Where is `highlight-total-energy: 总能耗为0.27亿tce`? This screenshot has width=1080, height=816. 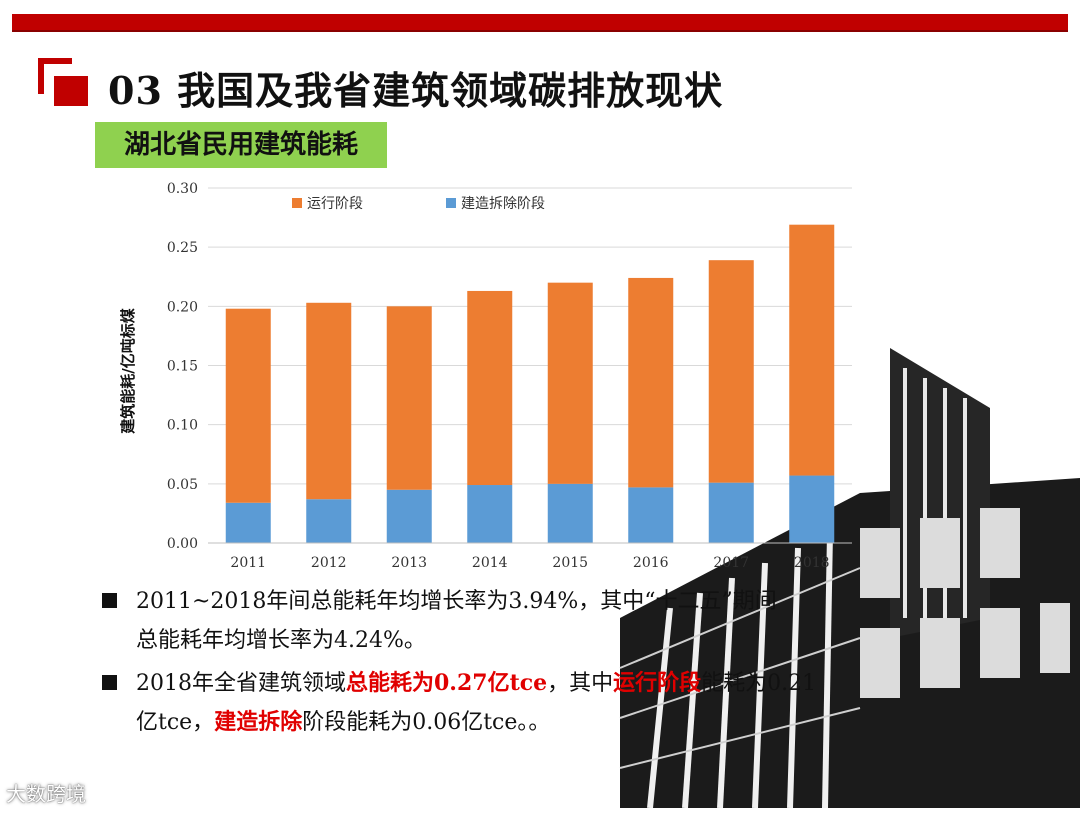
highlight-total-energy: 总能耗为0.27亿tce is located at coordinates (447, 683).